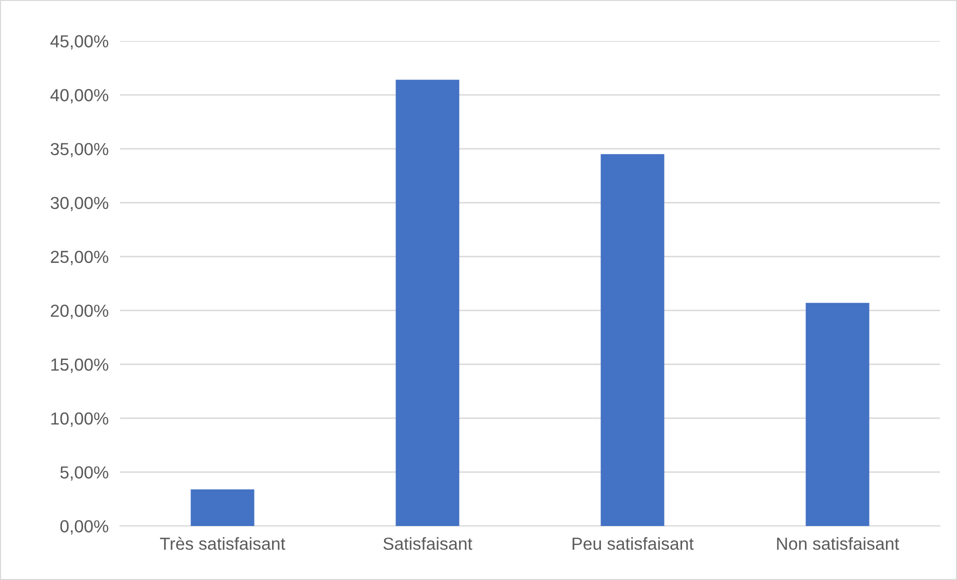  What do you see at coordinates (838, 543) in the screenshot?
I see `x-tick-label: Non satisfaisant` at bounding box center [838, 543].